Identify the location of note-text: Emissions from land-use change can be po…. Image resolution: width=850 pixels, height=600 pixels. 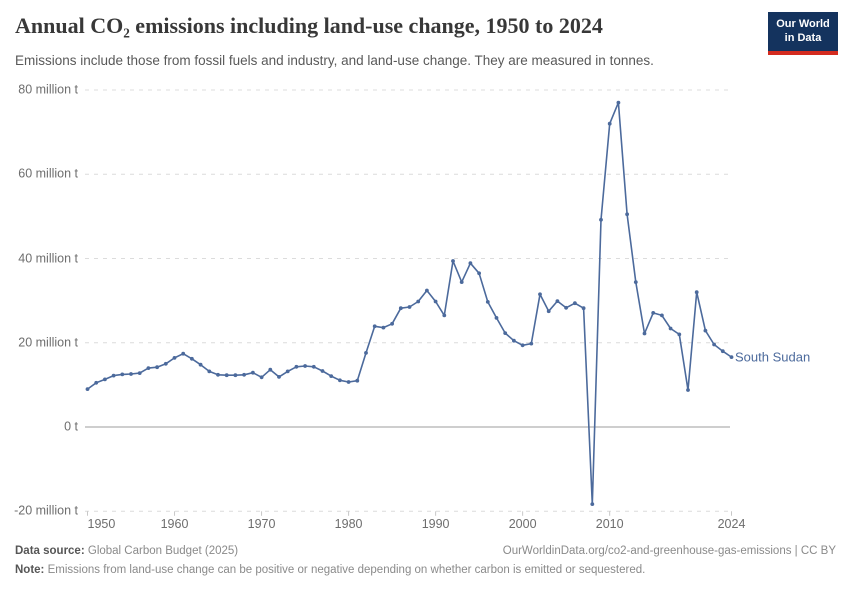
(346, 570).